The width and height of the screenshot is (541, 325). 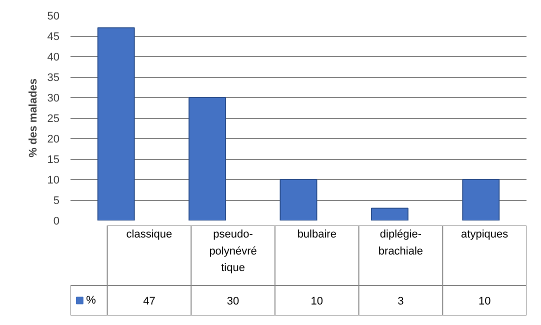 What do you see at coordinates (53, 180) in the screenshot?
I see `y-tick-label: 10` at bounding box center [53, 180].